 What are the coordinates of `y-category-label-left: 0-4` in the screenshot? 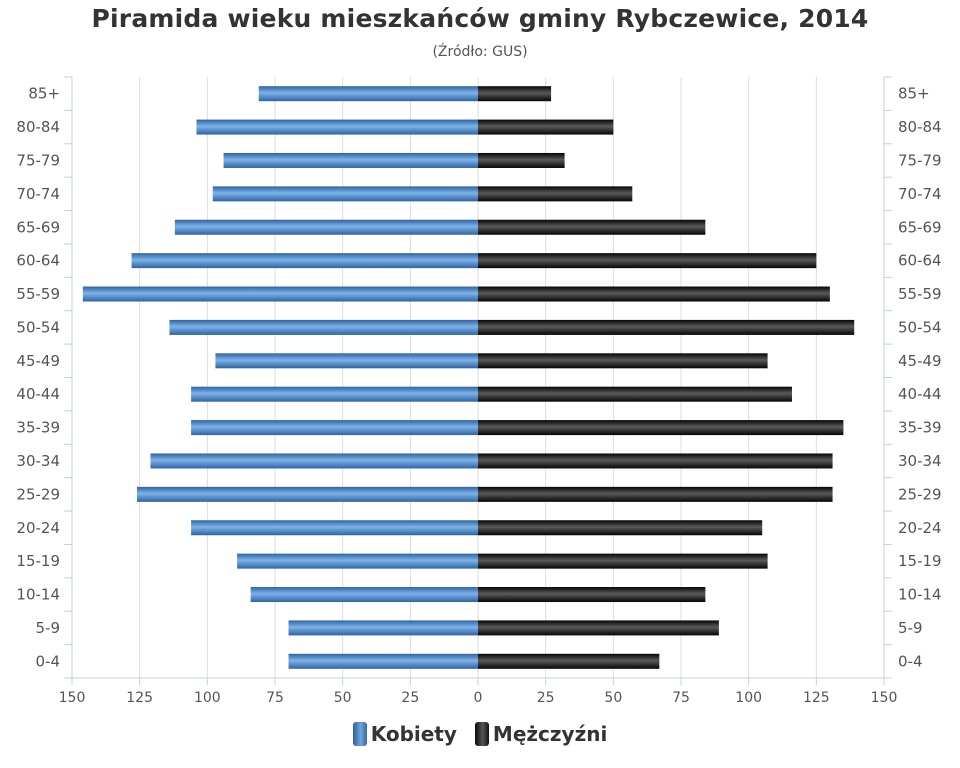 It's located at (48, 661).